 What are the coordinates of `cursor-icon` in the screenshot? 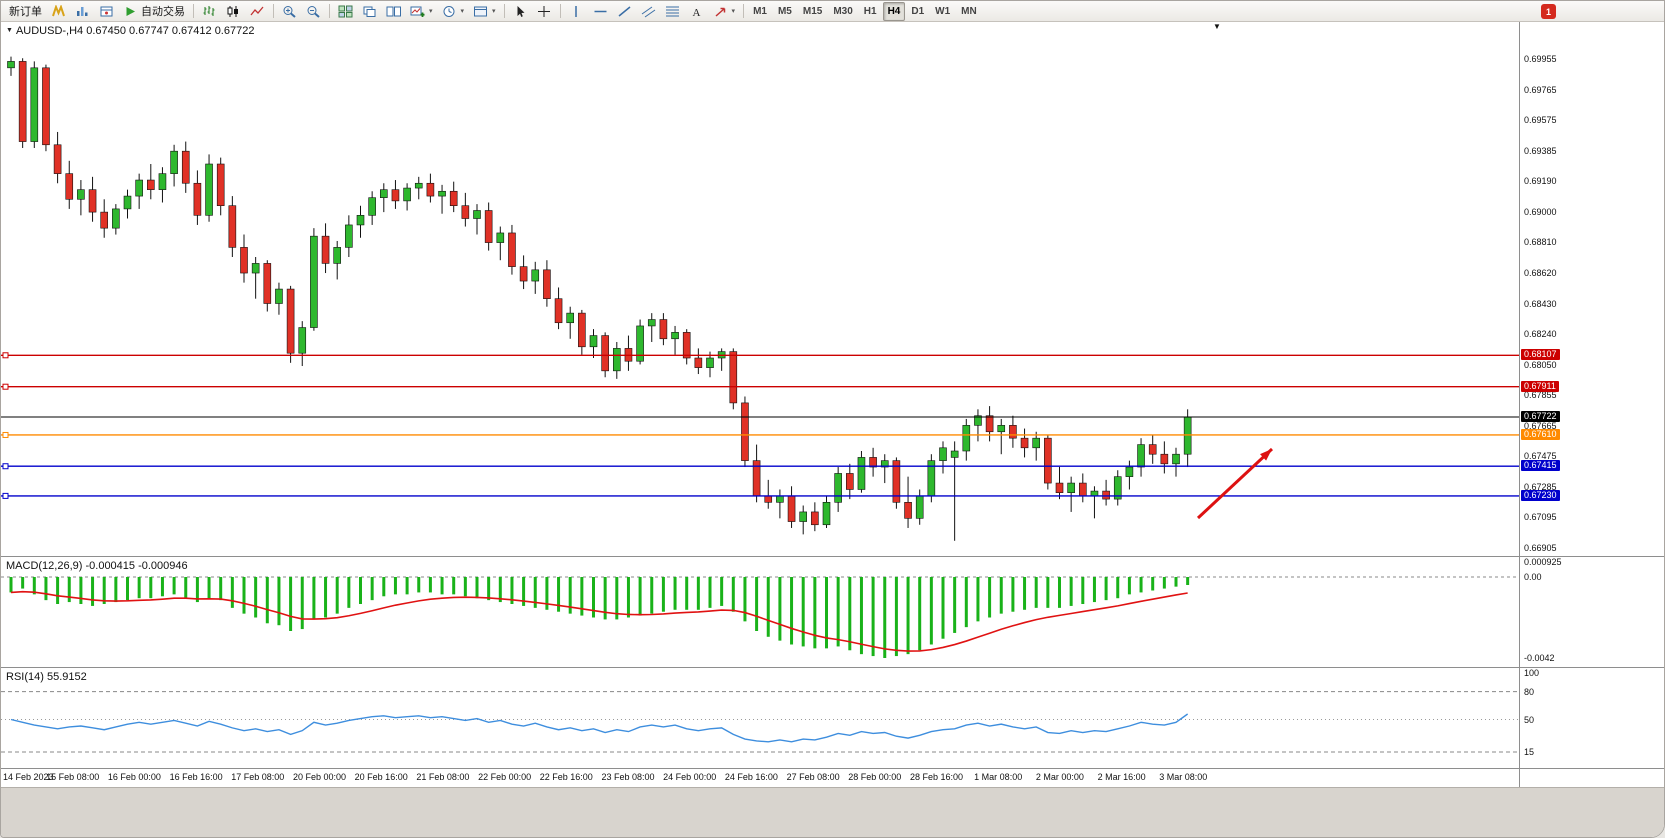 It's located at (520, 11).